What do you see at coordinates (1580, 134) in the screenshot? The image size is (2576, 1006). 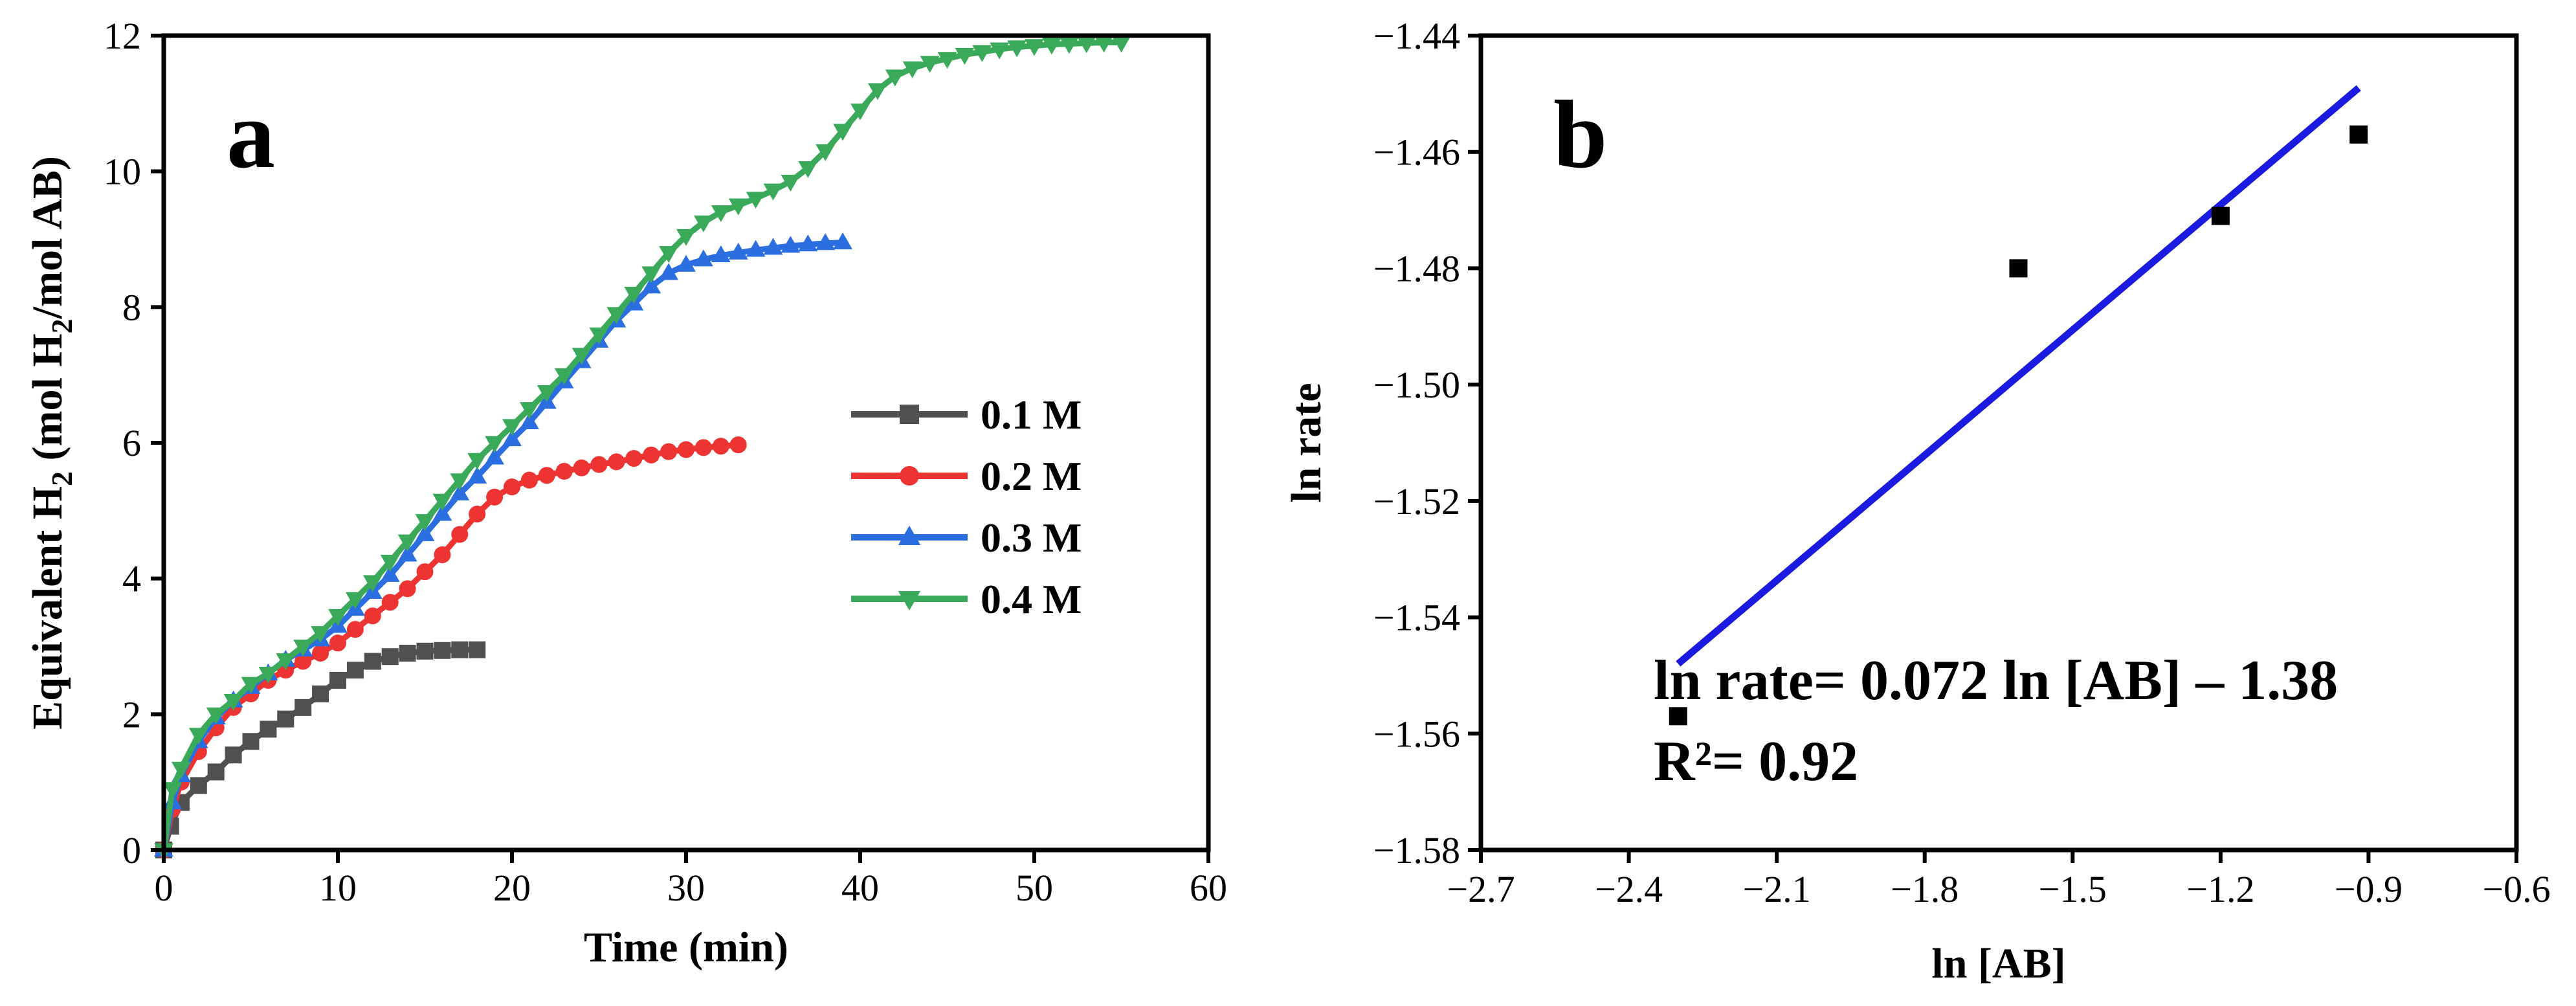 I see `panel-b-label: b` at bounding box center [1580, 134].